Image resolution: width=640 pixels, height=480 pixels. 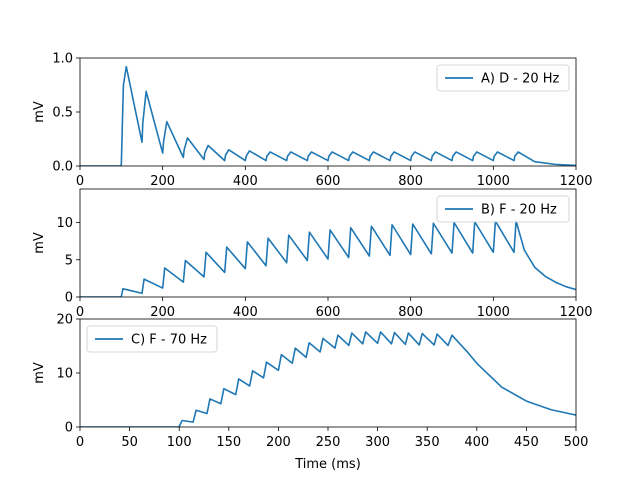 I want to click on x-tick-label: 450, so click(x=526, y=442).